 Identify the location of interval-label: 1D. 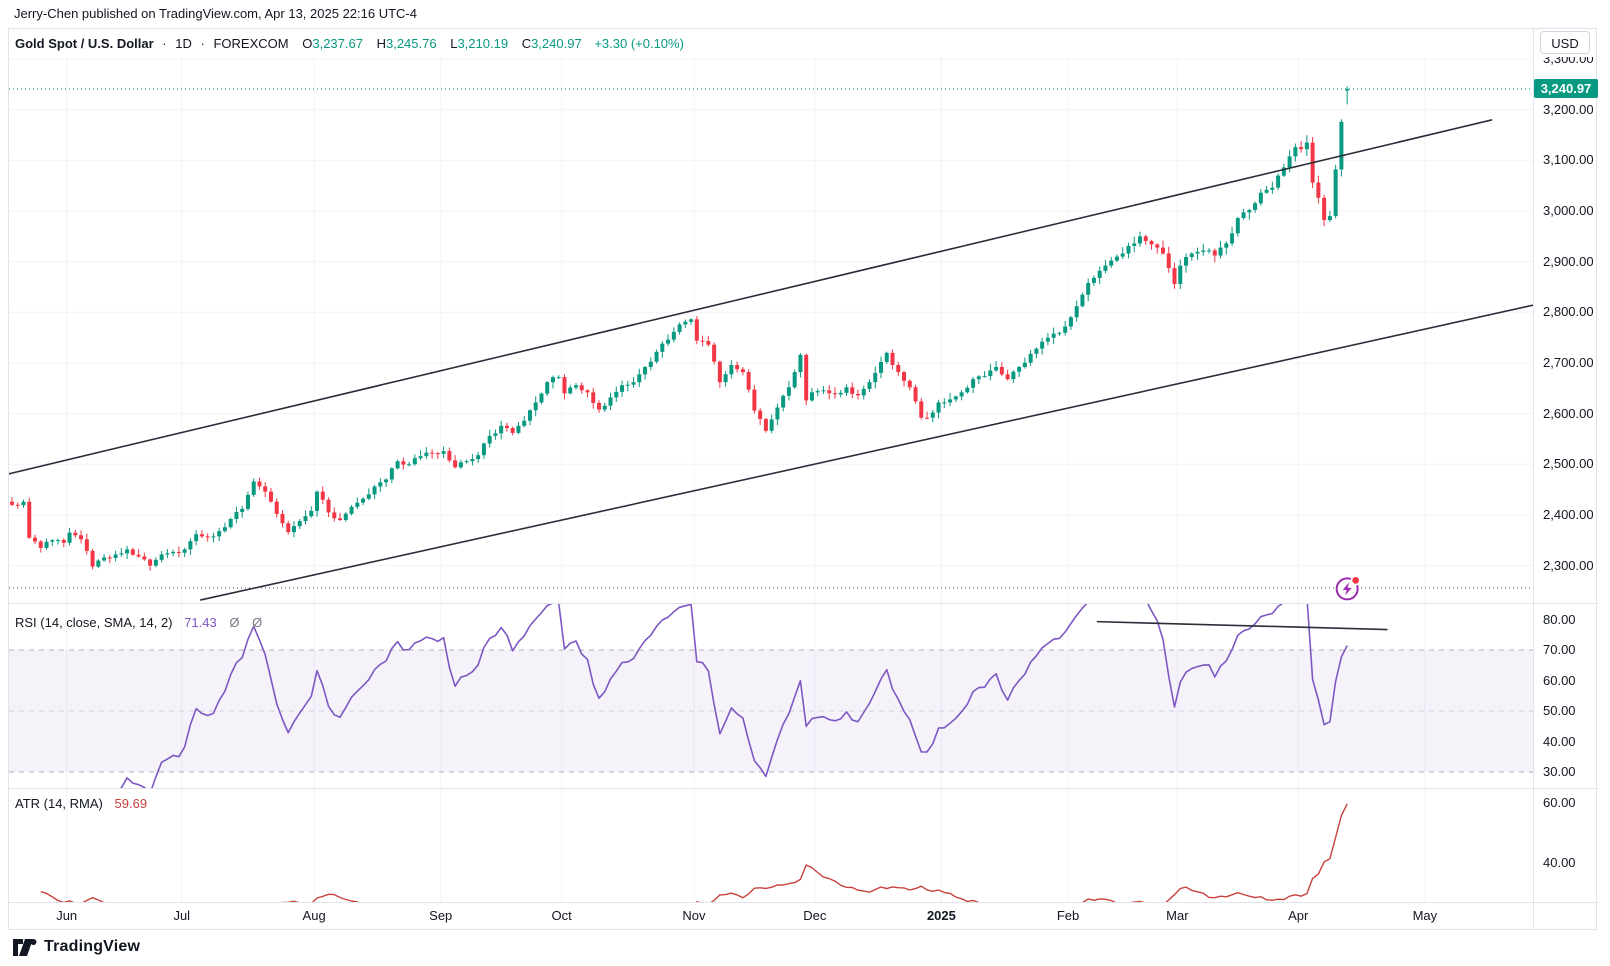
(183, 43).